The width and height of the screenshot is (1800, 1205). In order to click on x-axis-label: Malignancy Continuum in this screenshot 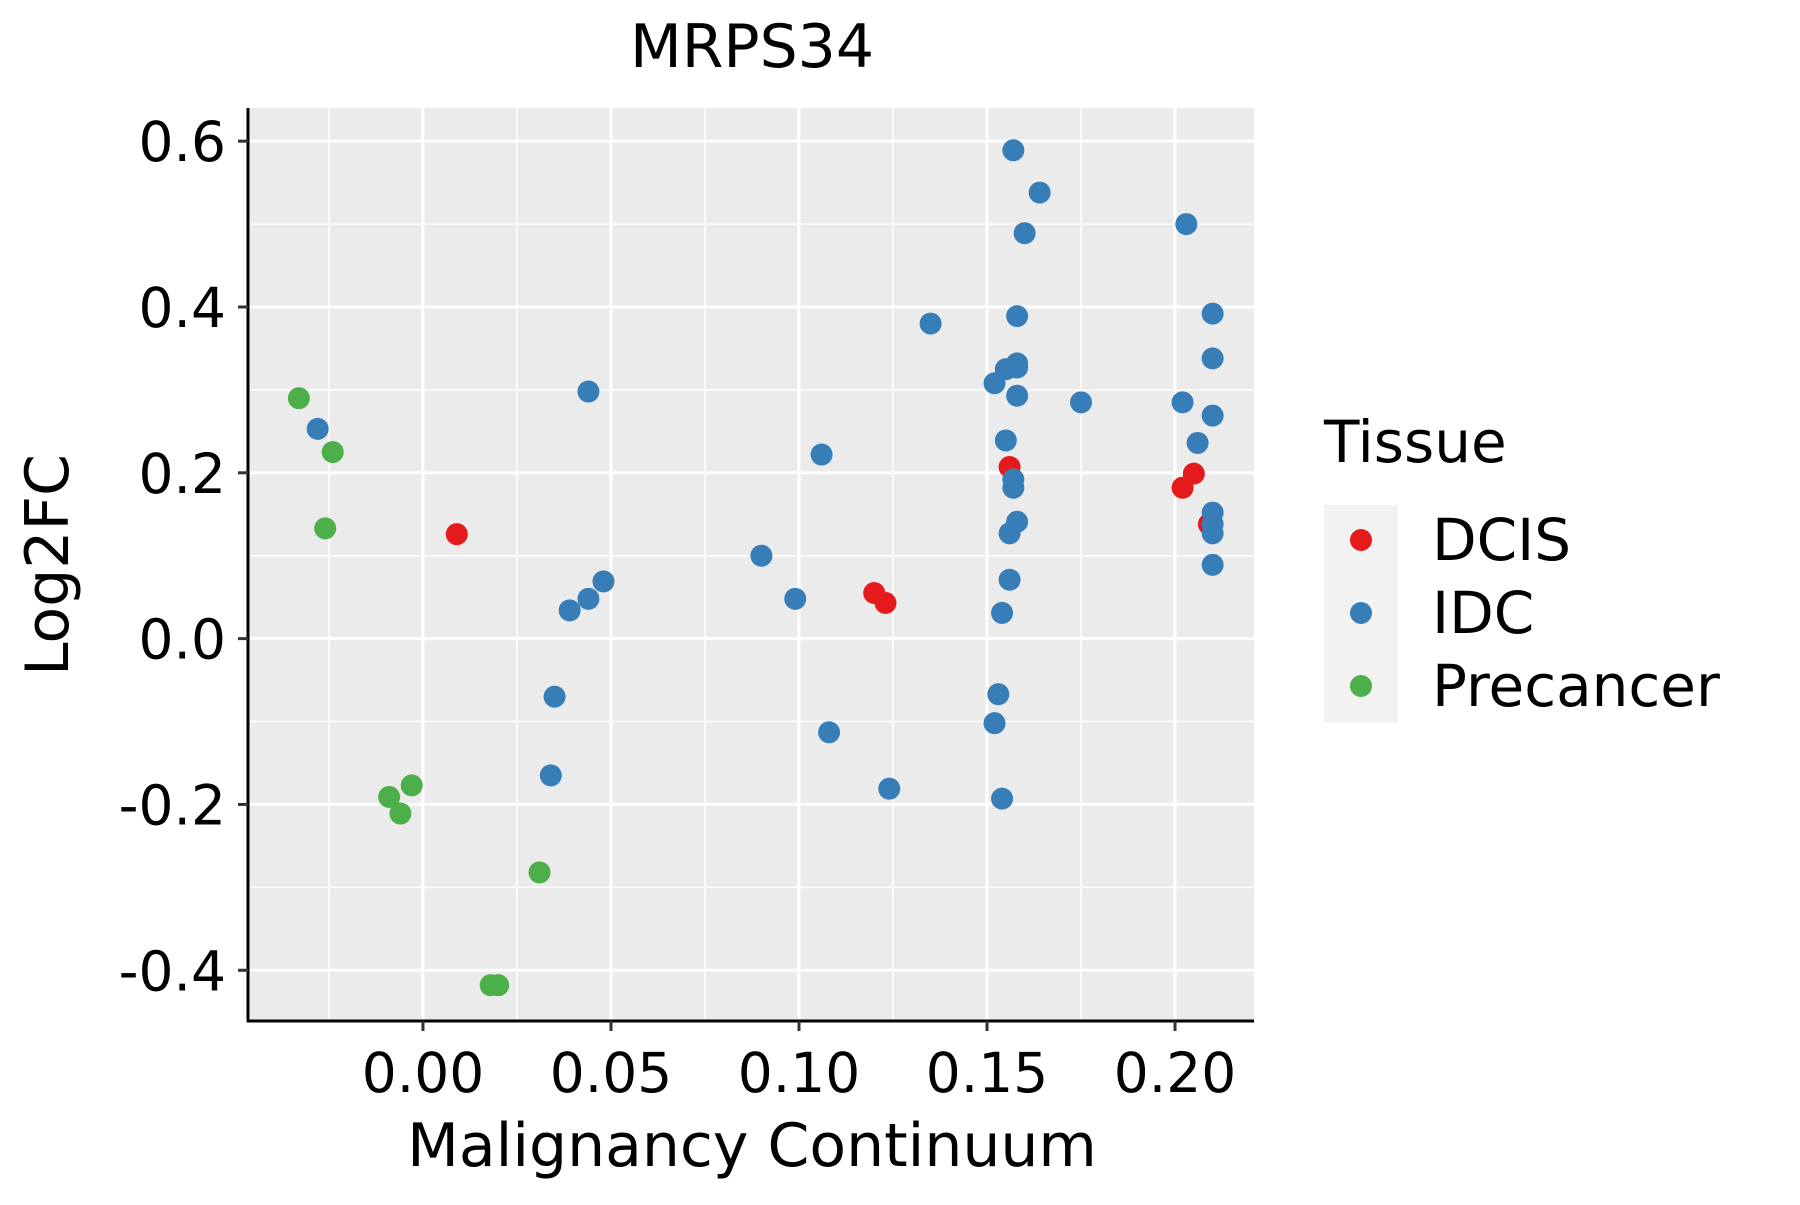, I will do `click(752, 1146)`.